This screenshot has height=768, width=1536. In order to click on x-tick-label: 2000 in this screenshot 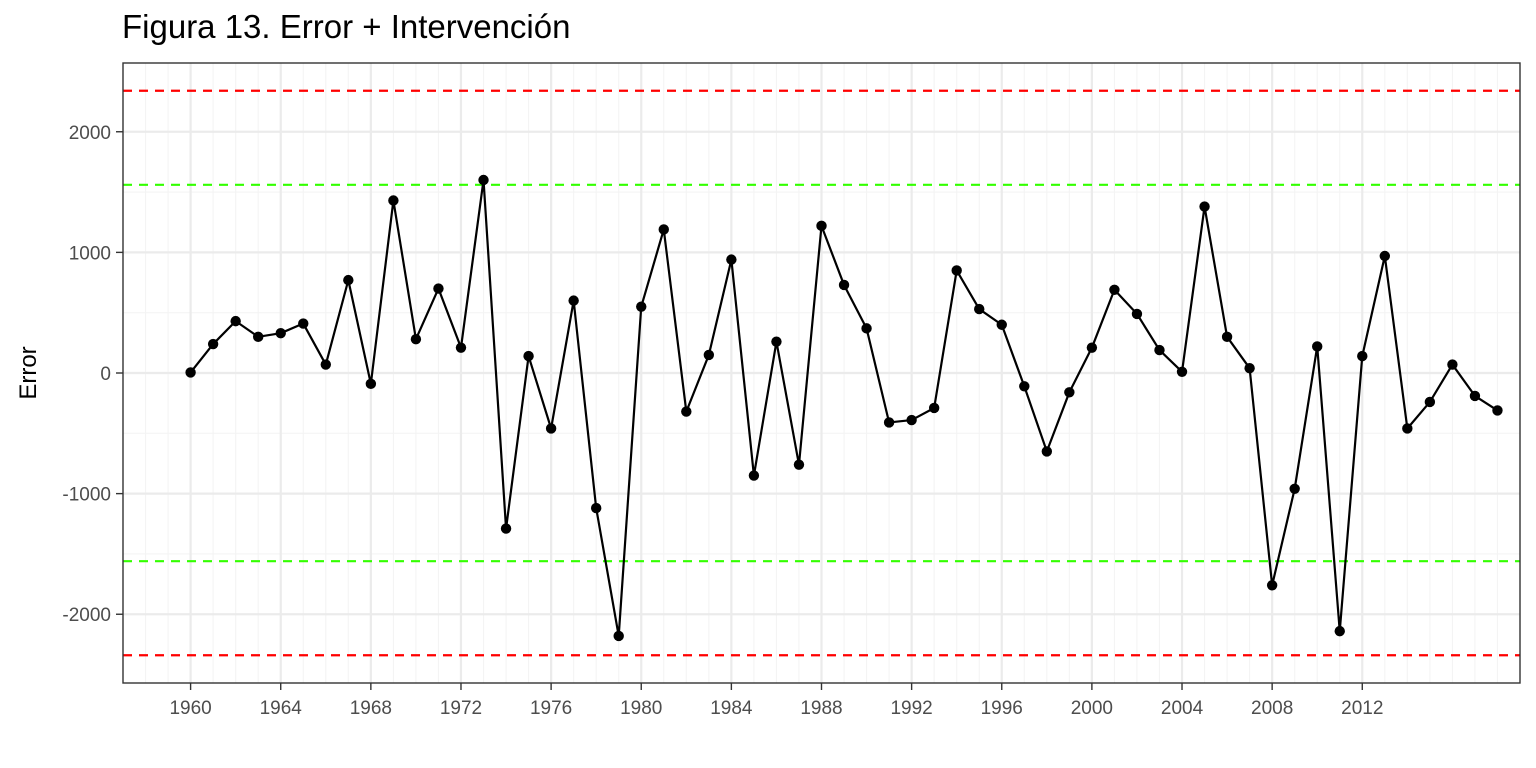, I will do `click(1092, 708)`.